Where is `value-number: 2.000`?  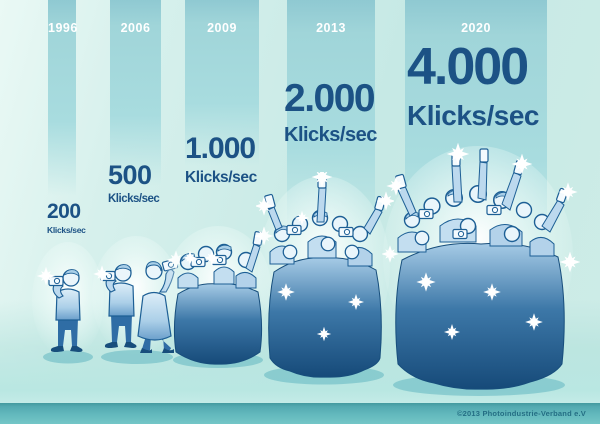 value-number: 2.000 is located at coordinates (330, 98).